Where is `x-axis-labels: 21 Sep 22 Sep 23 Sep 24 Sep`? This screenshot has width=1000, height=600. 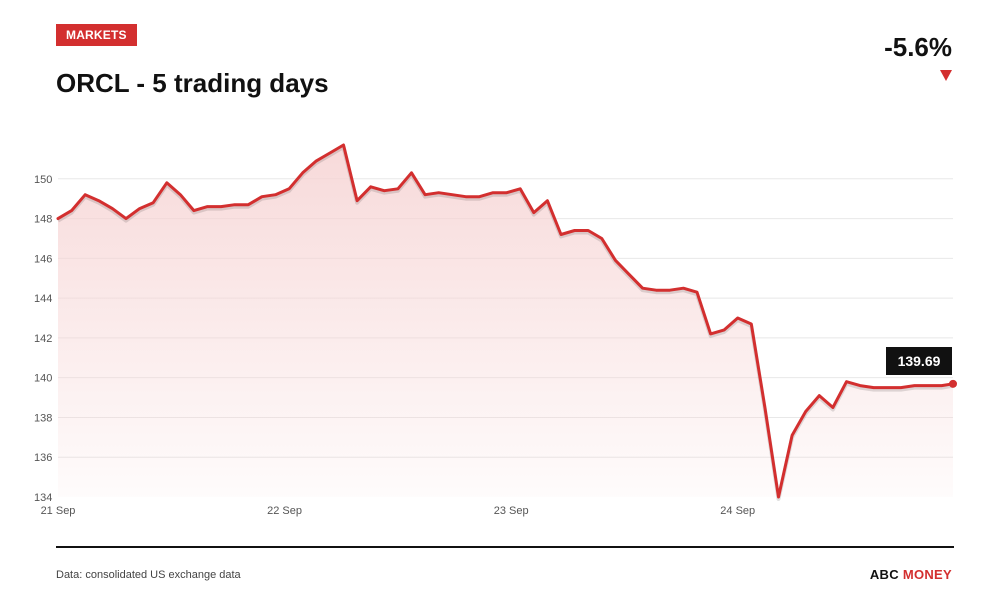
x-axis-labels: 21 Sep 22 Sep 23 Sep 24 Sep is located at coordinates (398, 511).